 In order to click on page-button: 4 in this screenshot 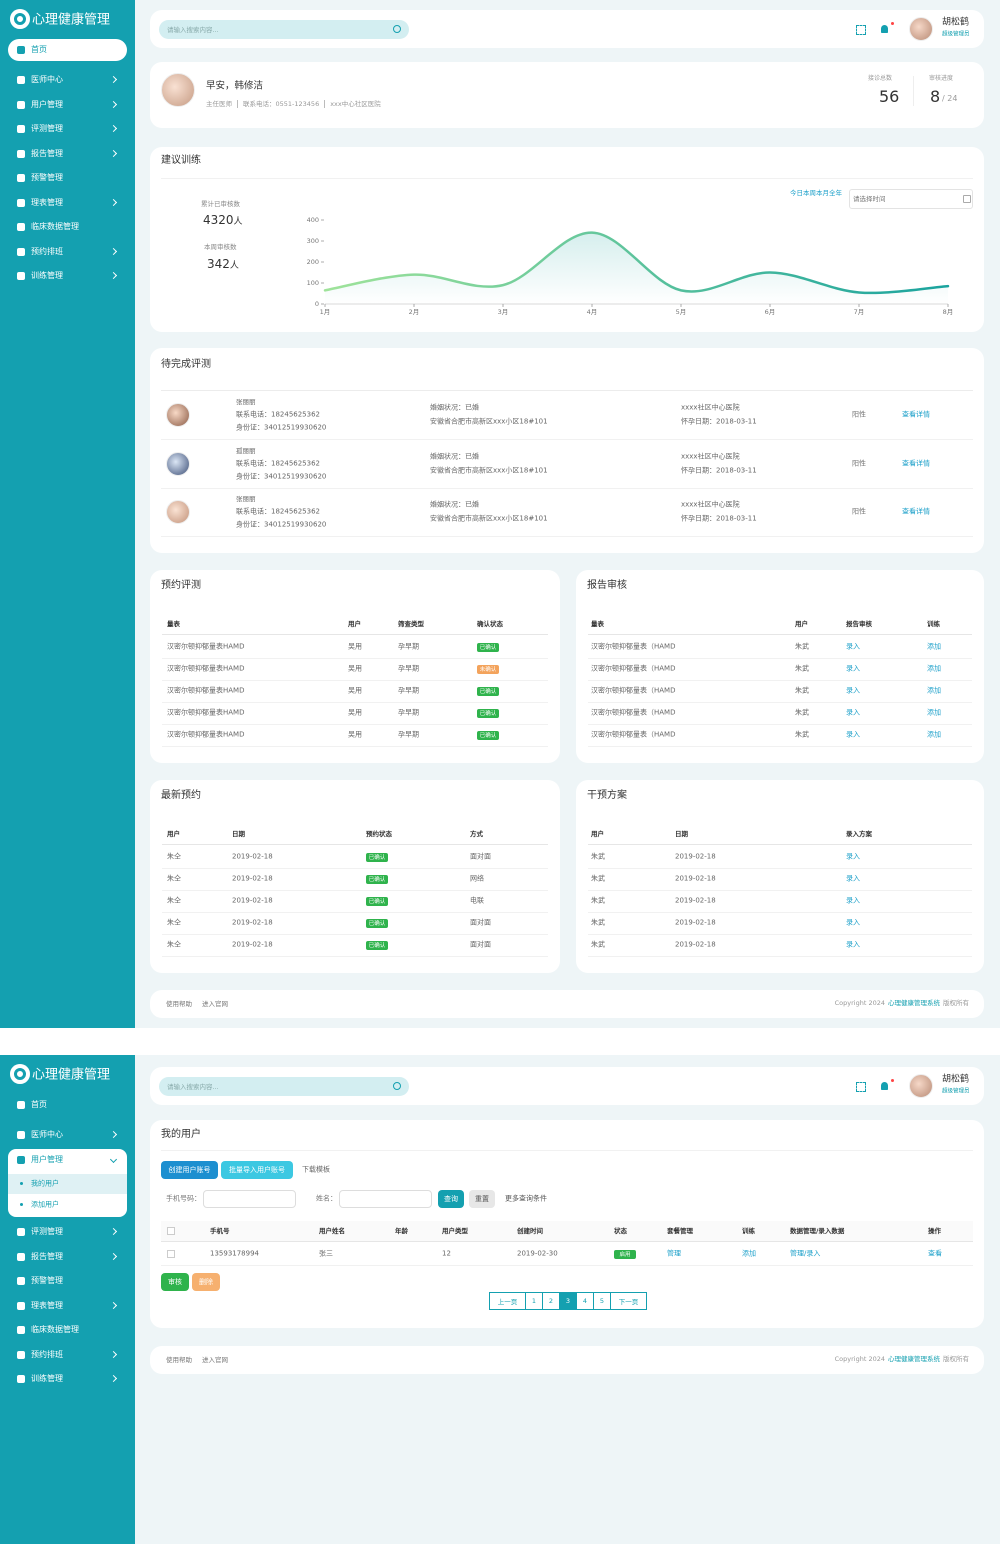, I will do `click(585, 1301)`.